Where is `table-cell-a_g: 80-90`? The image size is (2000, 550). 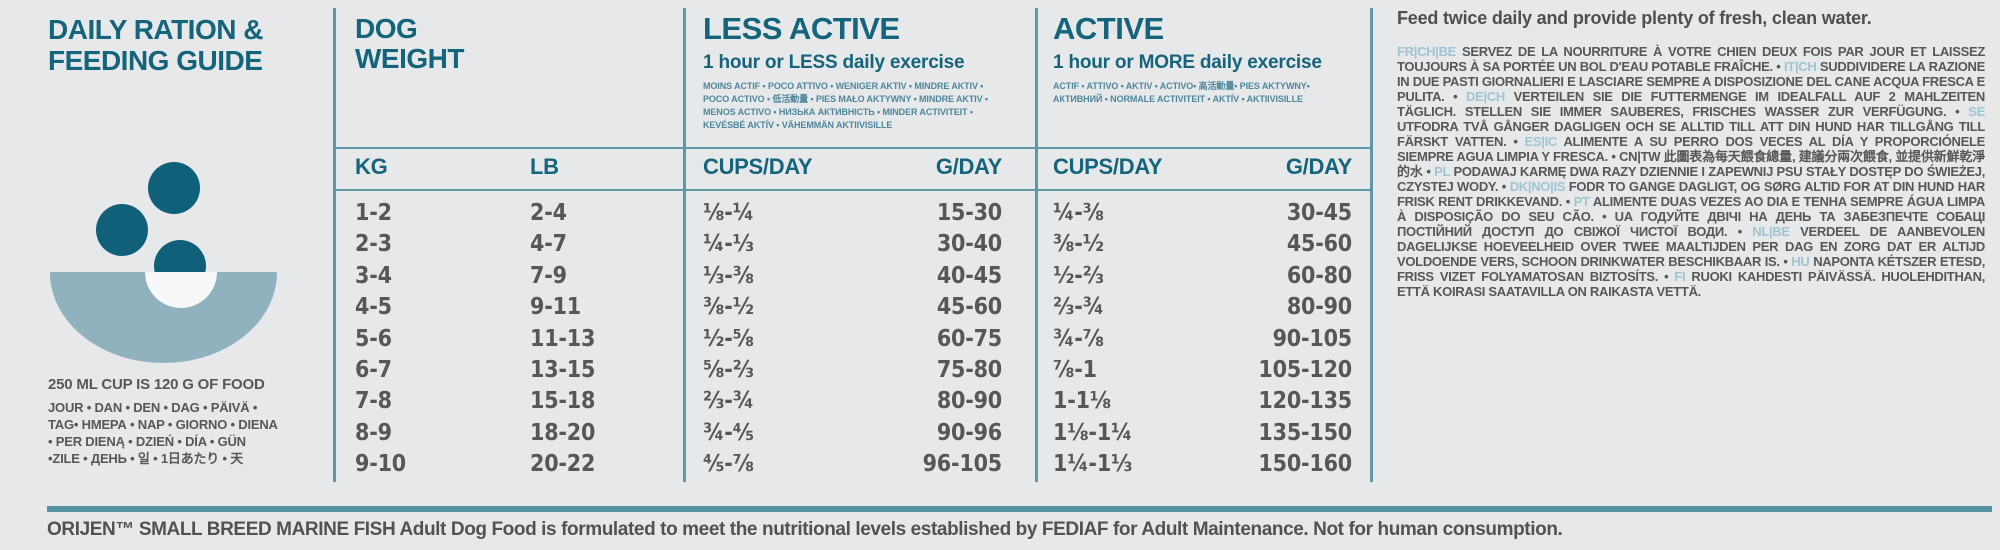
table-cell-a_g: 80-90 is located at coordinates (1319, 307).